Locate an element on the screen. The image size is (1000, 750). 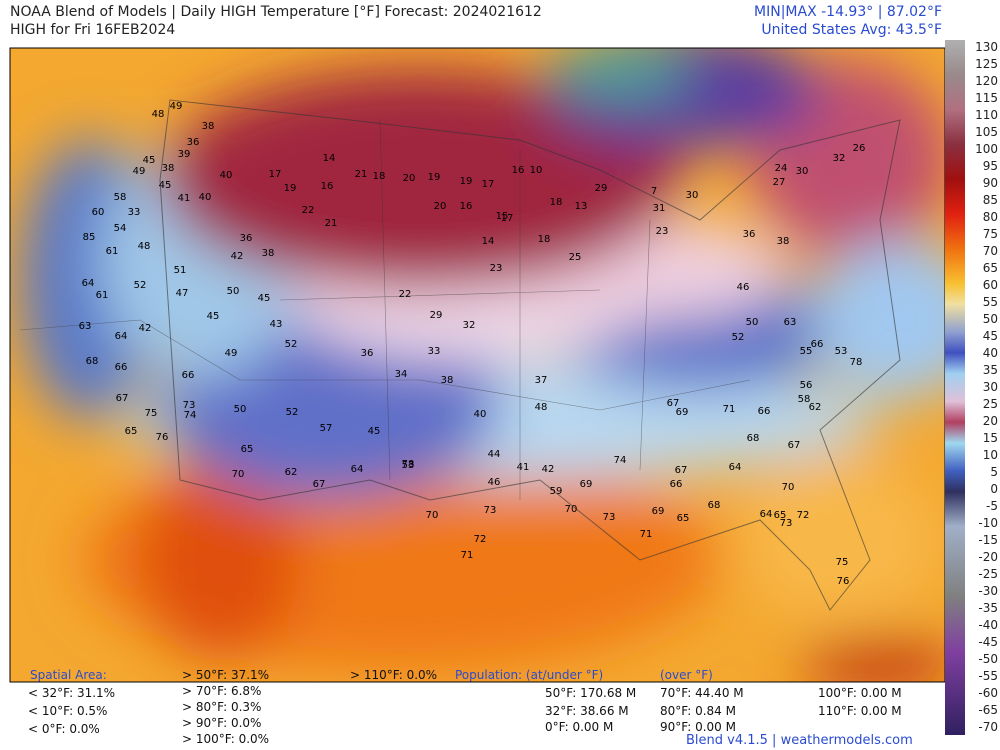
colorbar-label: -70 is located at coordinates (988, 727).